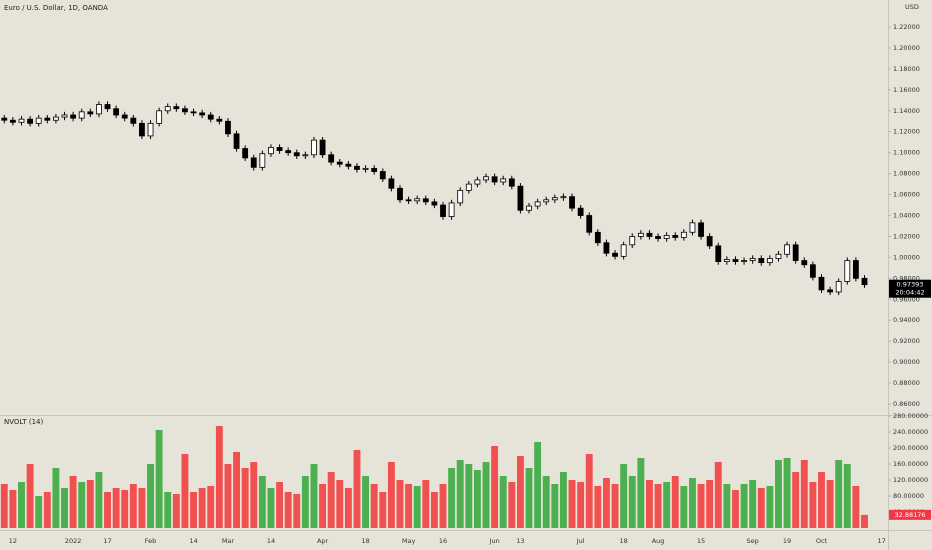 The width and height of the screenshot is (932, 550). What do you see at coordinates (658, 541) in the screenshot?
I see `x-tick-label: Aug` at bounding box center [658, 541].